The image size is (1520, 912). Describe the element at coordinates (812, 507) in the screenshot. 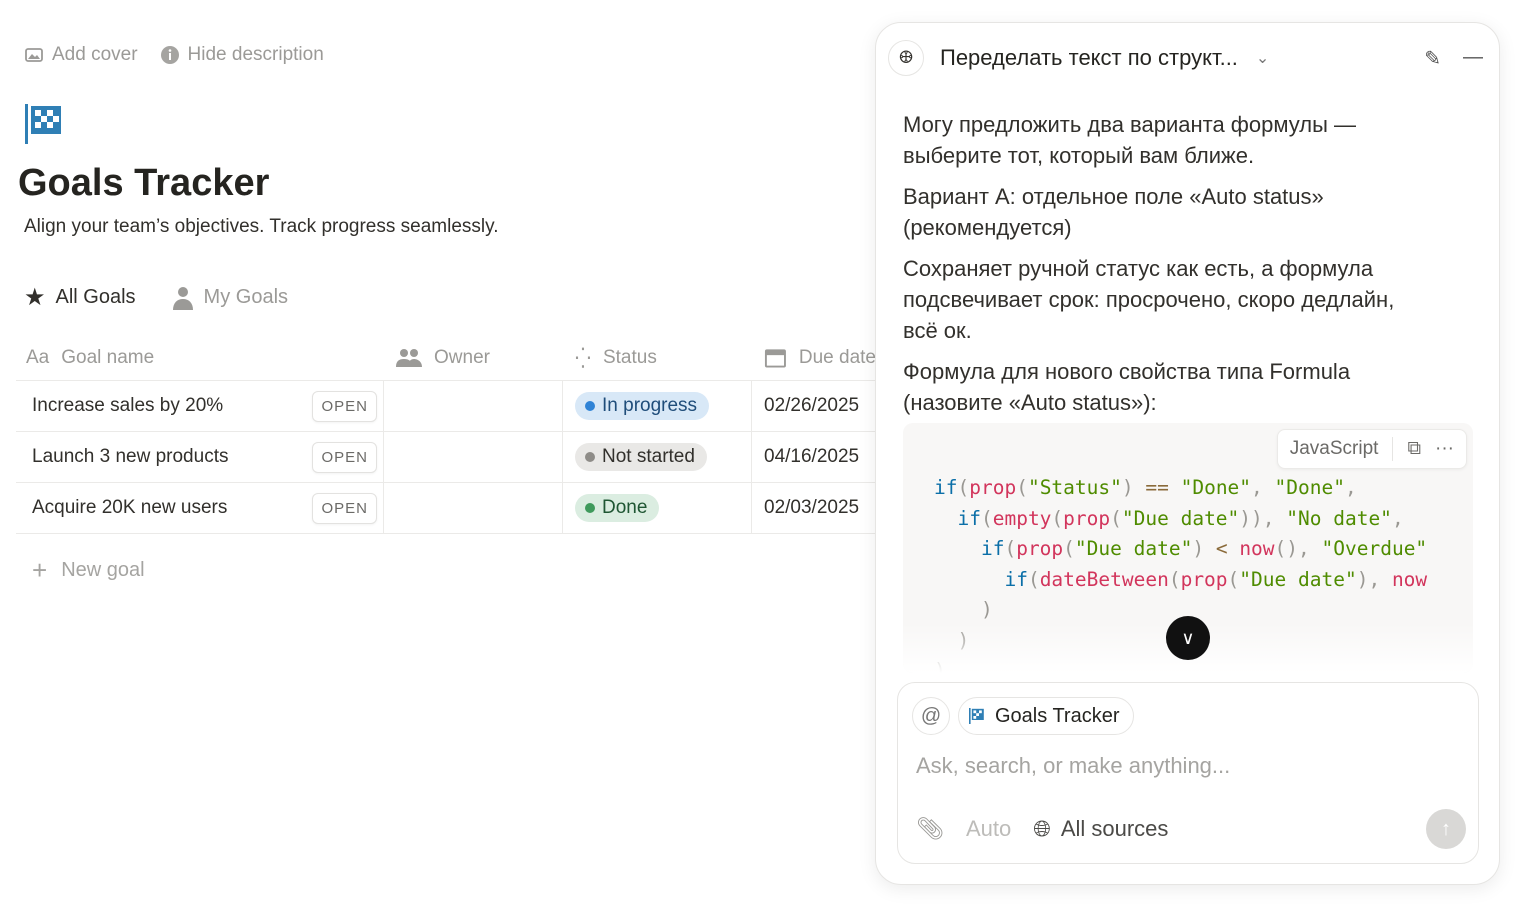

I see `due-date-cell: 02/03/2025` at that location.